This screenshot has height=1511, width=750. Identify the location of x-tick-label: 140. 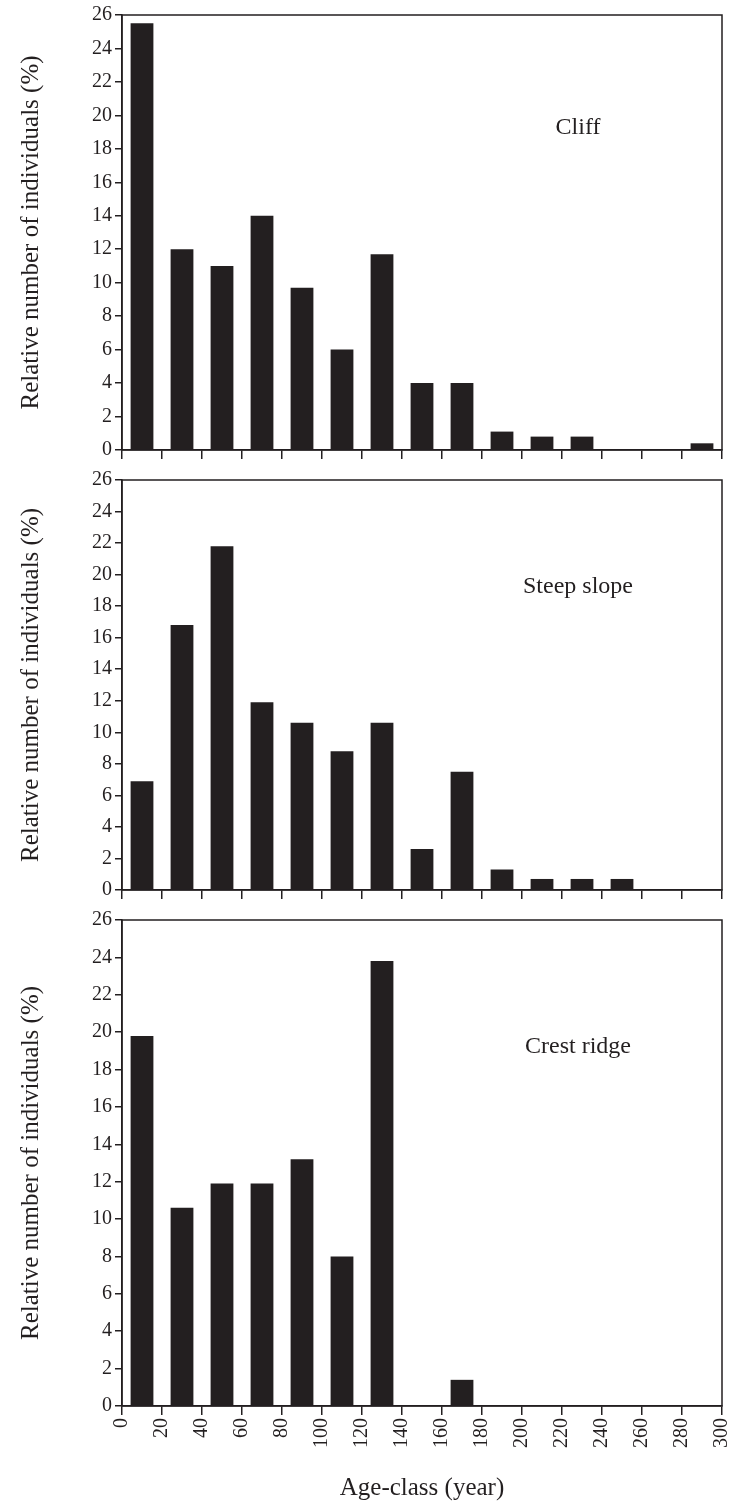
(400, 1433).